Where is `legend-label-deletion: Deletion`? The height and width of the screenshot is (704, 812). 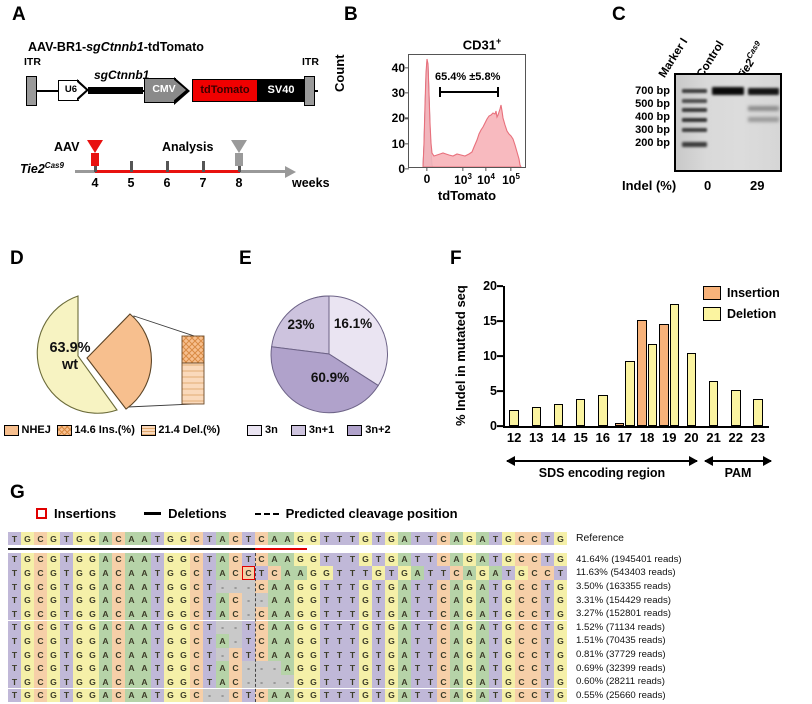
legend-label-deletion: Deletion is located at coordinates (752, 314).